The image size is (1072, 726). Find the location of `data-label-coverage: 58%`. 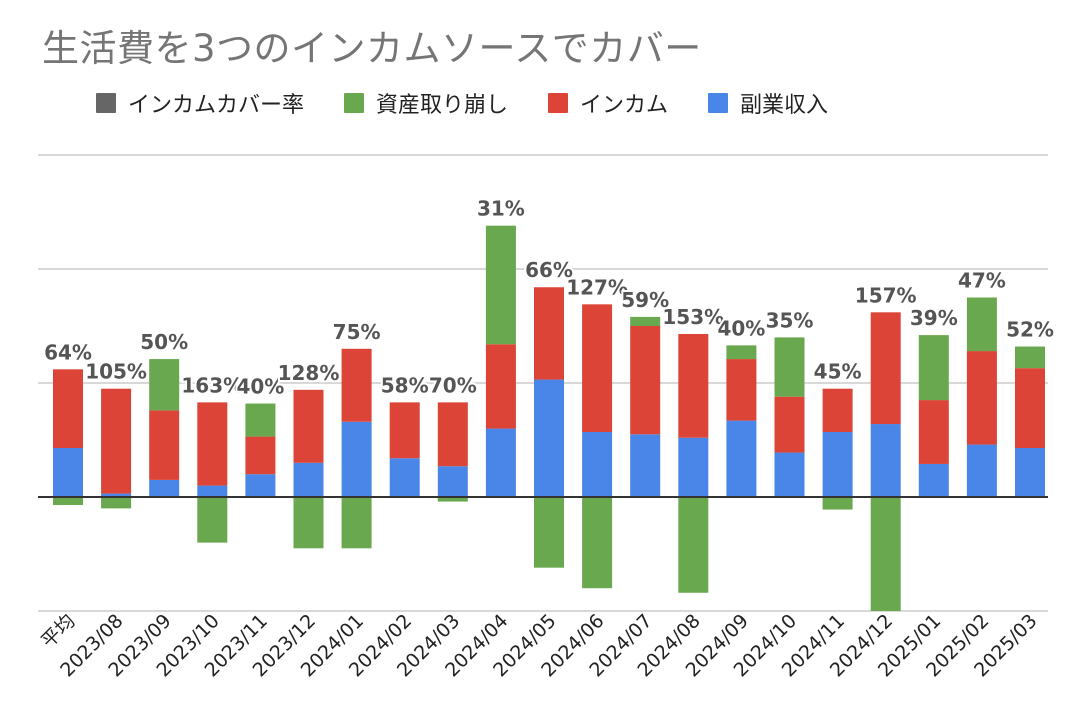

data-label-coverage: 58% is located at coordinates (405, 385).